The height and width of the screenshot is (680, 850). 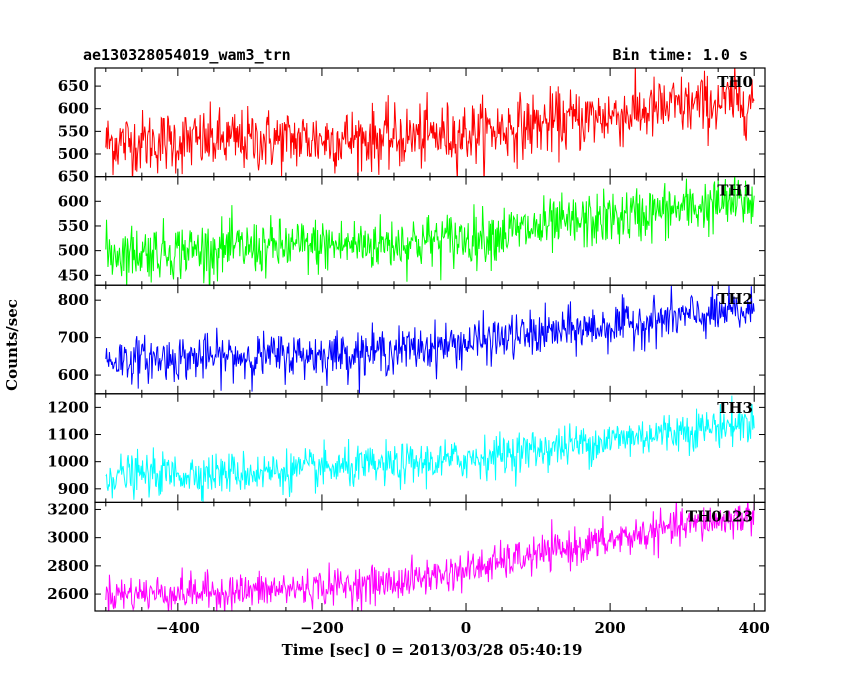 I want to click on series-line-th0123, so click(x=430, y=556).